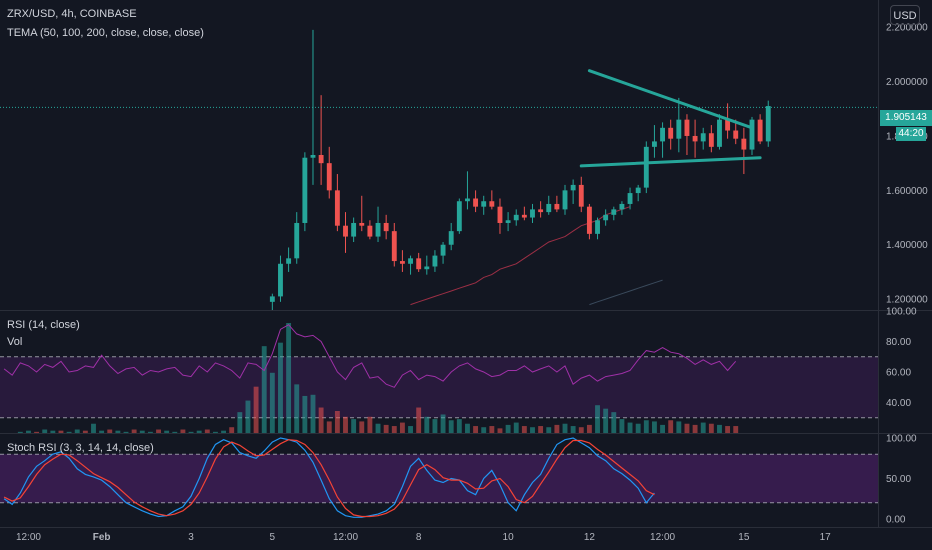  What do you see at coordinates (898, 479) in the screenshot?
I see `stoch-tick-label: 50.00` at bounding box center [898, 479].